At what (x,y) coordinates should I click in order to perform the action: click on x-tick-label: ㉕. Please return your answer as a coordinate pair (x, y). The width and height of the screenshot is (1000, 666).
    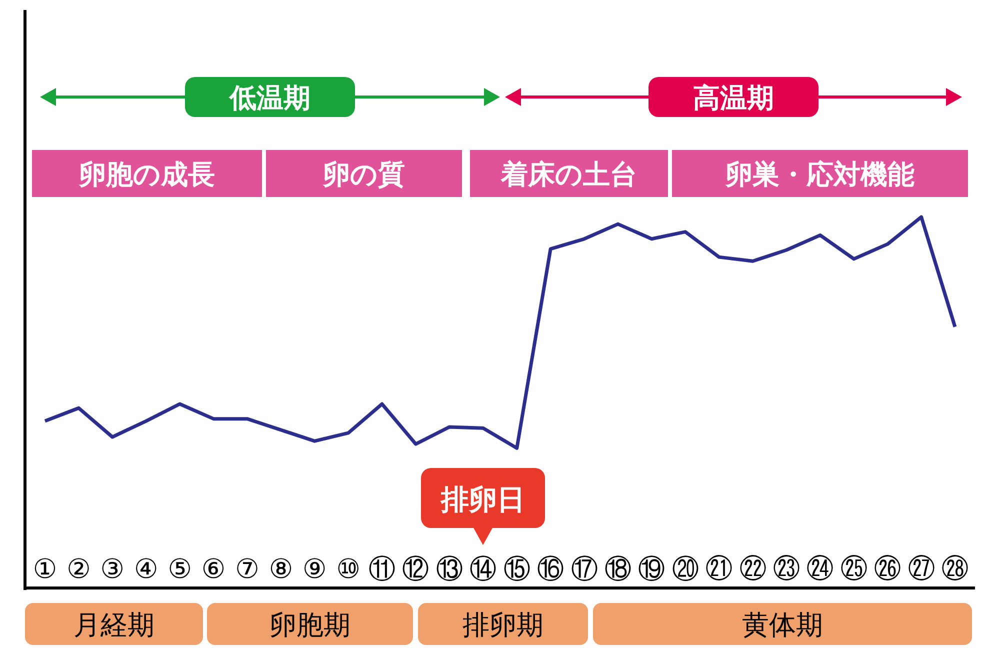
    Looking at the image, I should click on (854, 569).